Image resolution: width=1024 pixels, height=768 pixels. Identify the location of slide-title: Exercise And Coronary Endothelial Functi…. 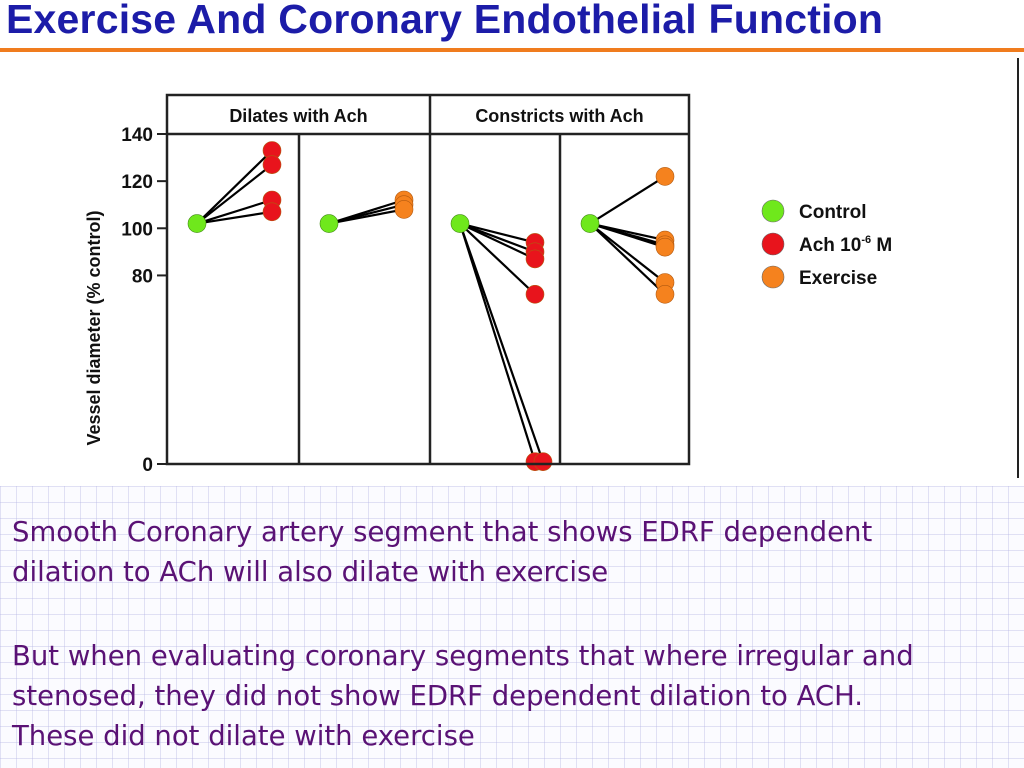
(445, 21).